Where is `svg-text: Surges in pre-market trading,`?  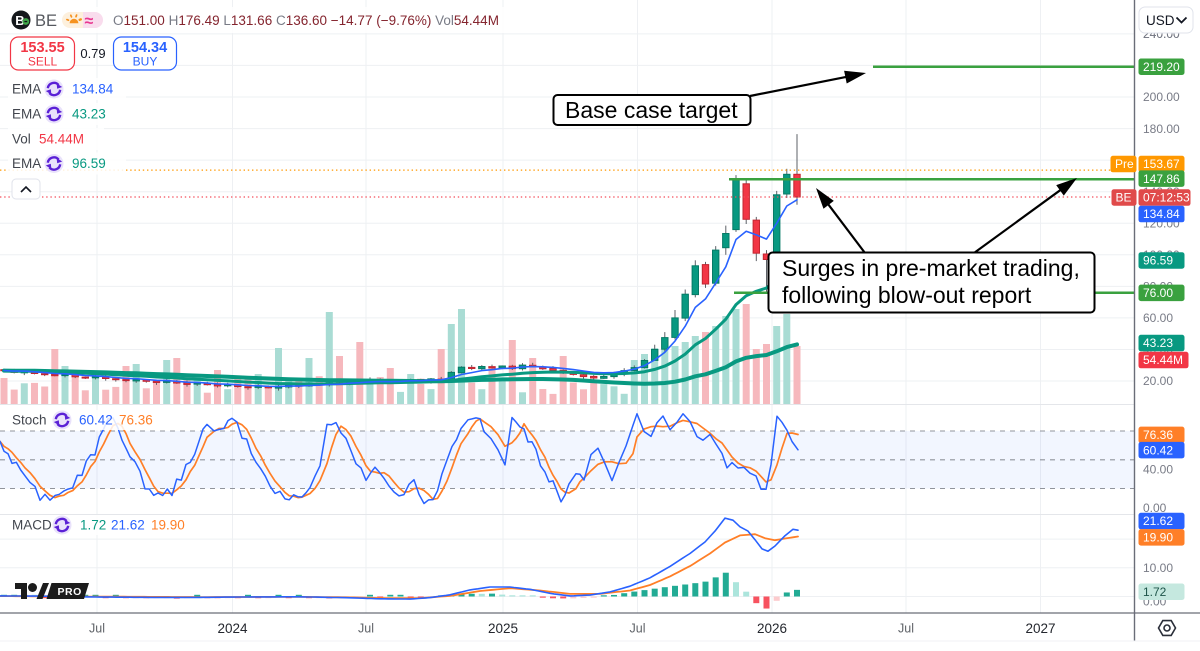
svg-text: Surges in pre-market trading, is located at coordinates (931, 268).